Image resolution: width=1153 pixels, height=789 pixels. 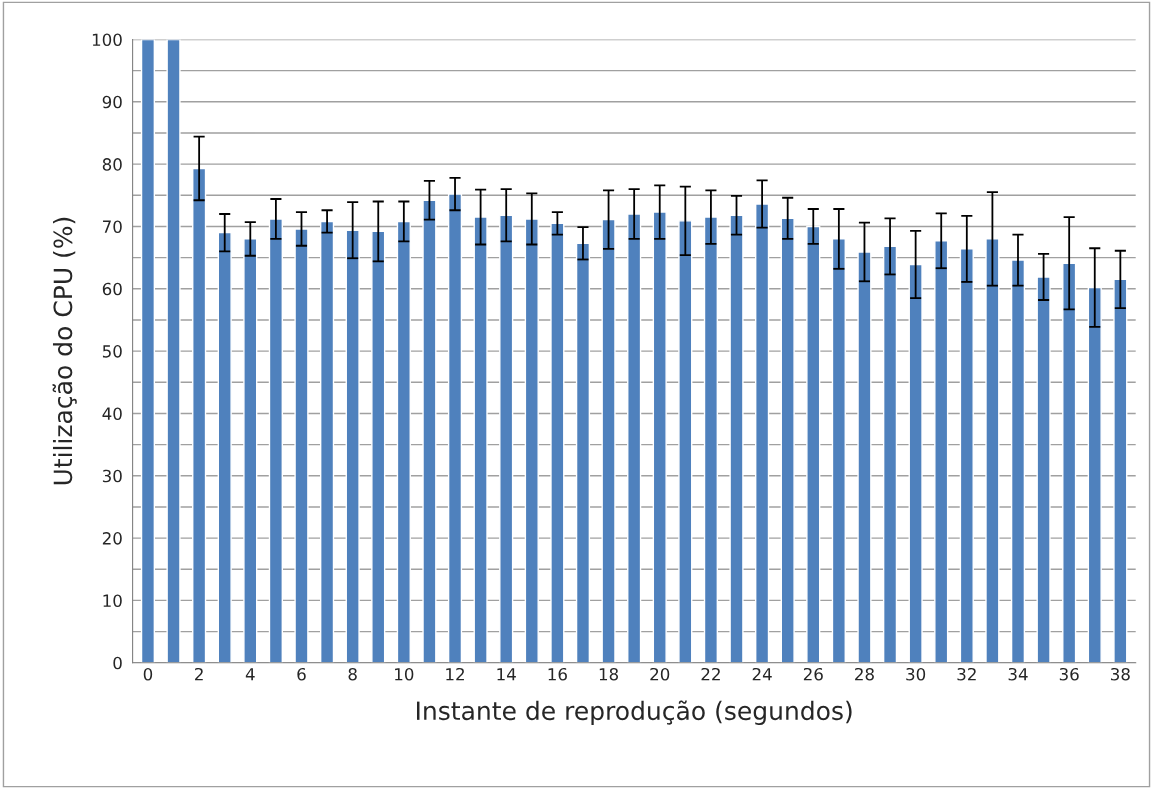 I want to click on y-tick-label: 80, so click(x=112, y=164).